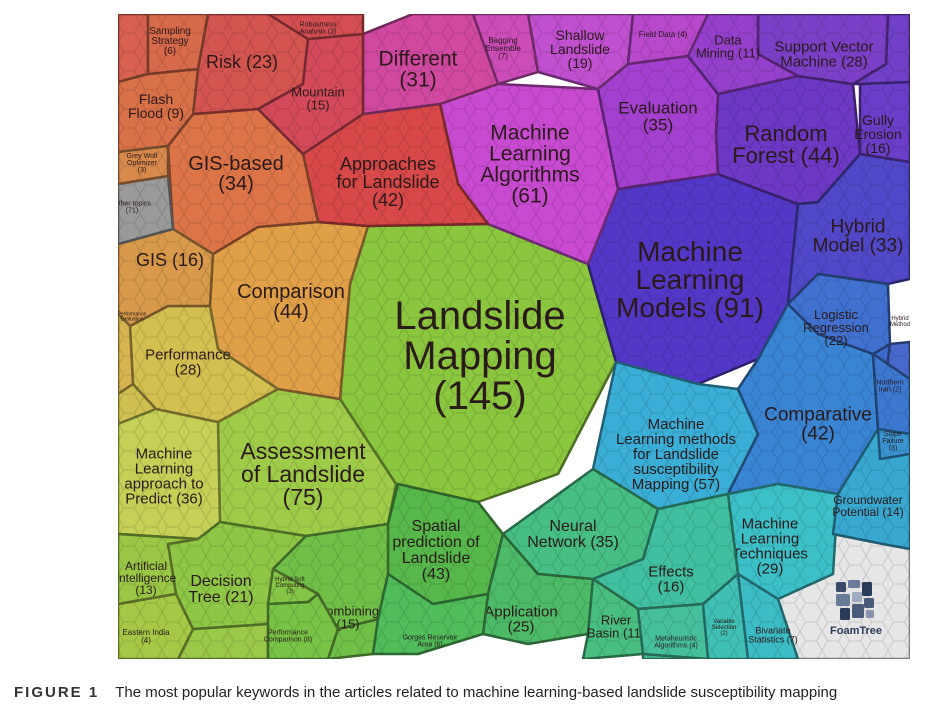  Describe the element at coordinates (856, 631) in the screenshot. I see `foamtree-logo-text: FoamTree` at that location.